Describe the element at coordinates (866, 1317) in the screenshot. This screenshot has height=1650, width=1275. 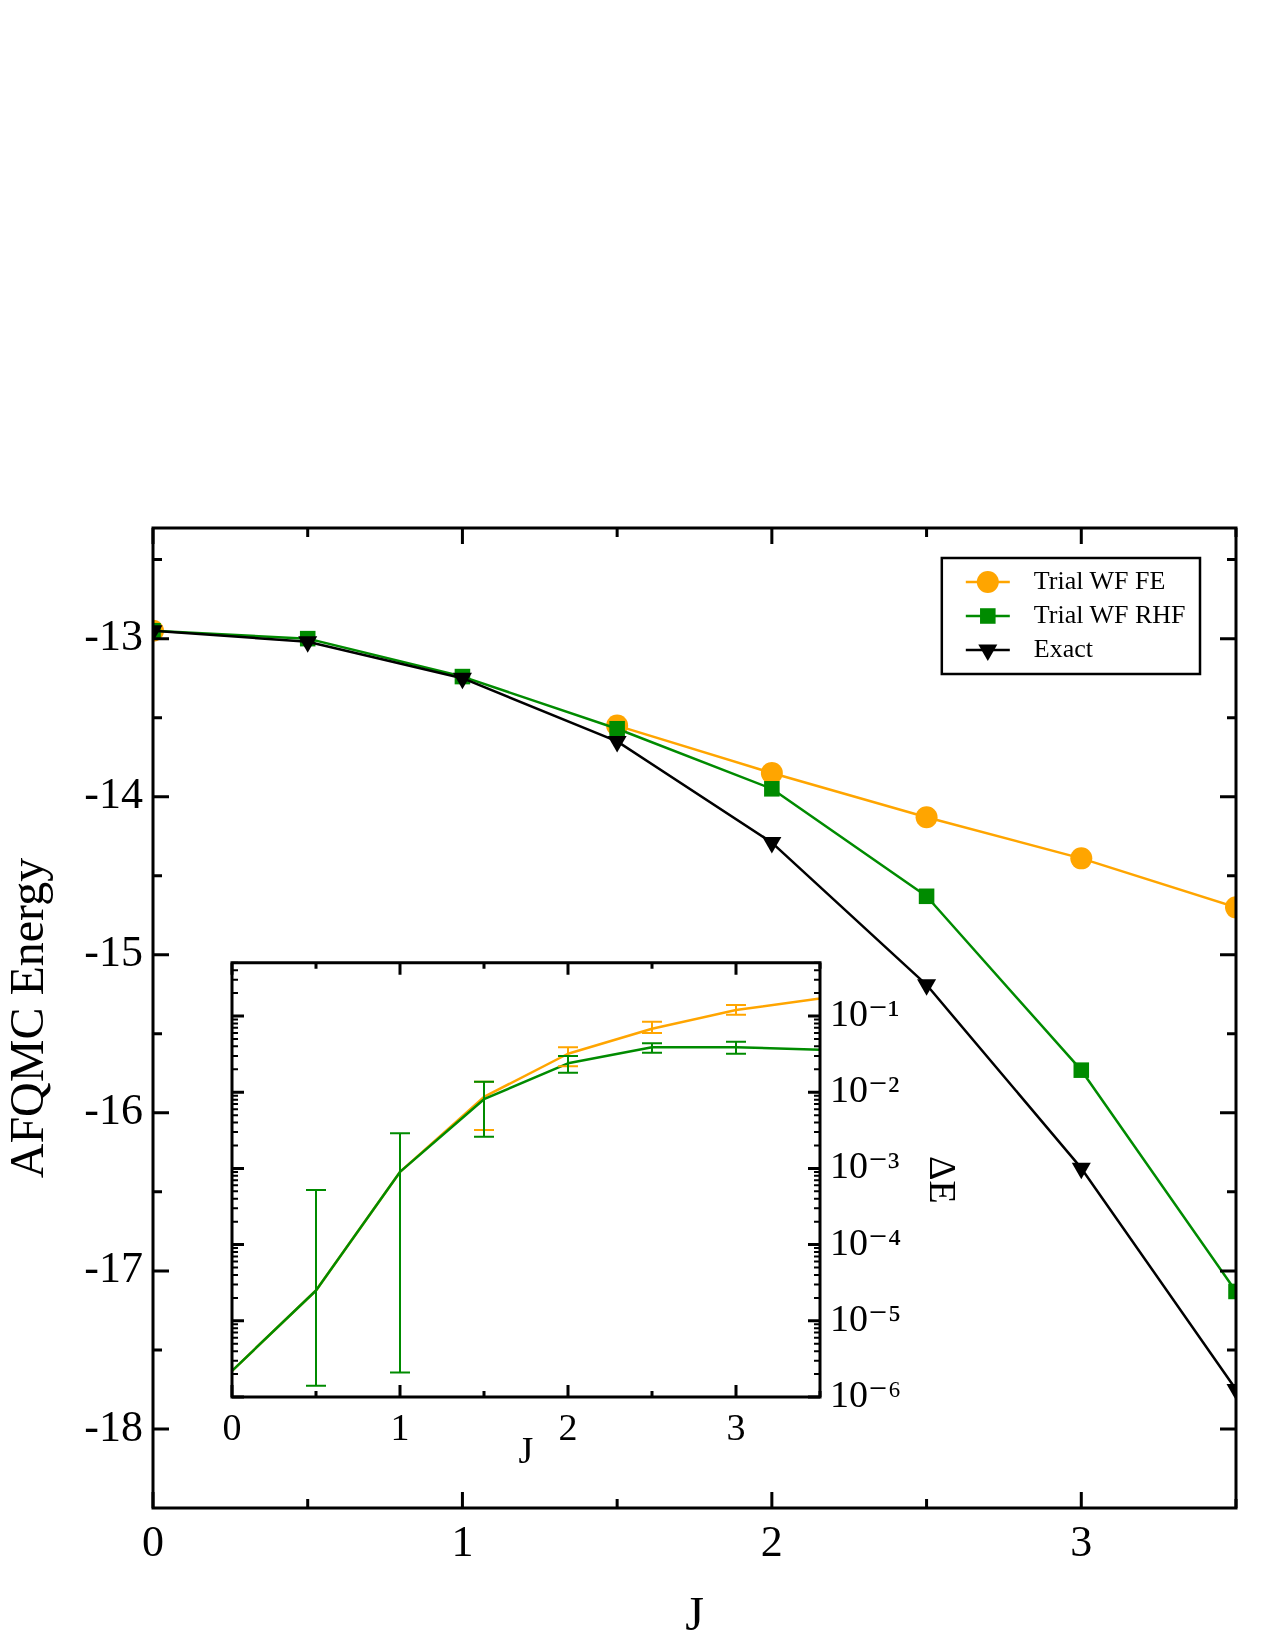
I see `y-tick-label: 10⁻⁵` at that location.